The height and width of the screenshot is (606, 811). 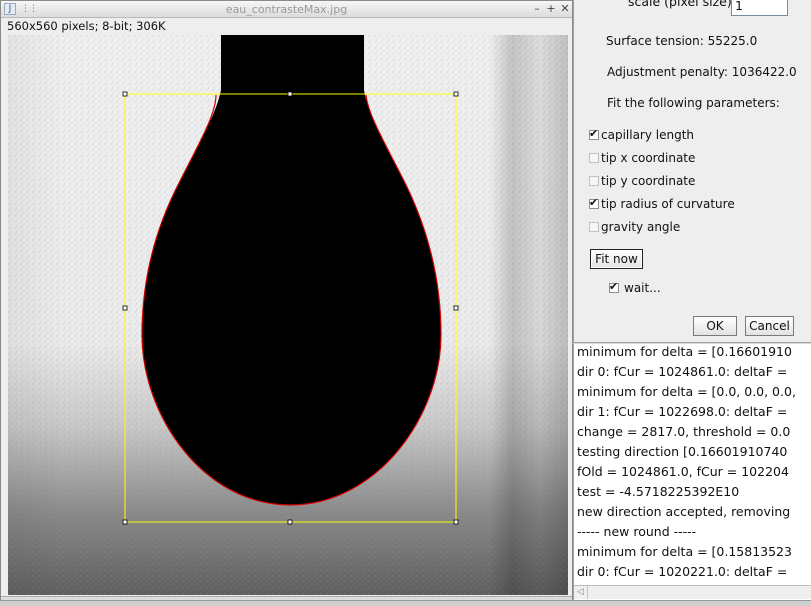 I want to click on close-button: ✕, so click(x=565, y=8).